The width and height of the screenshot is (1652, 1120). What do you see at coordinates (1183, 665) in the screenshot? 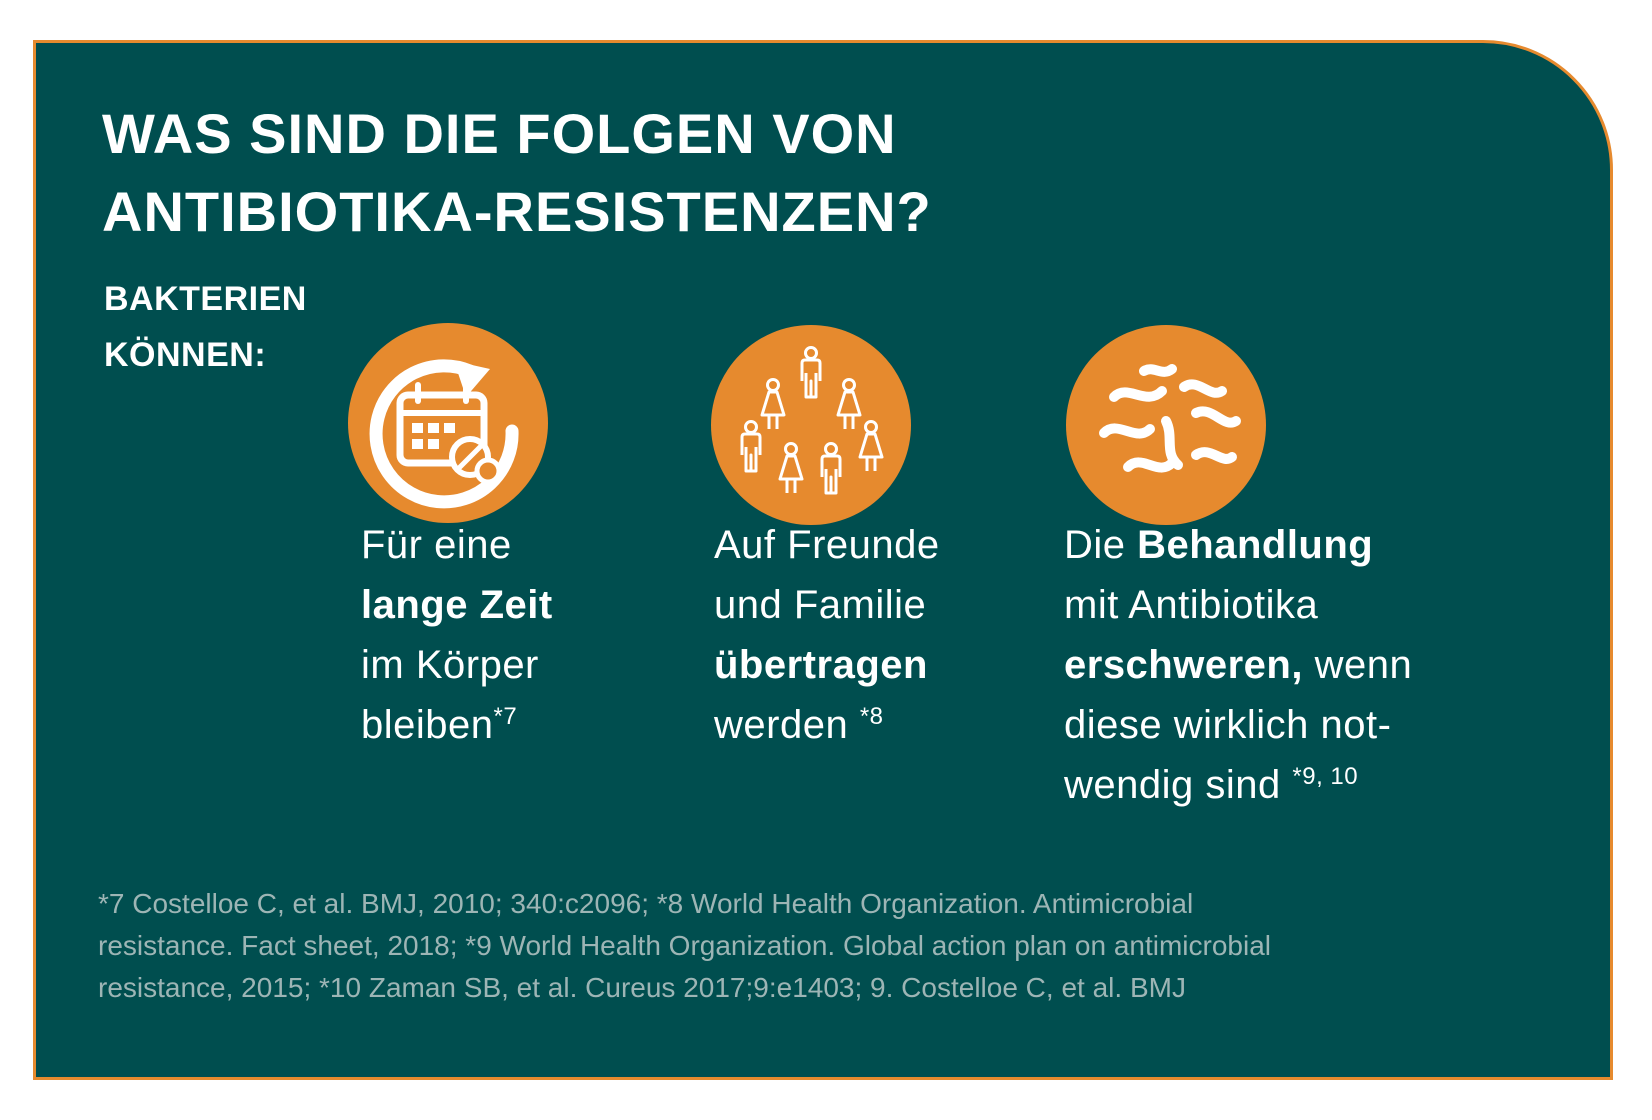
I see `consequence-3-emphasis-2: erschweren,` at bounding box center [1183, 665].